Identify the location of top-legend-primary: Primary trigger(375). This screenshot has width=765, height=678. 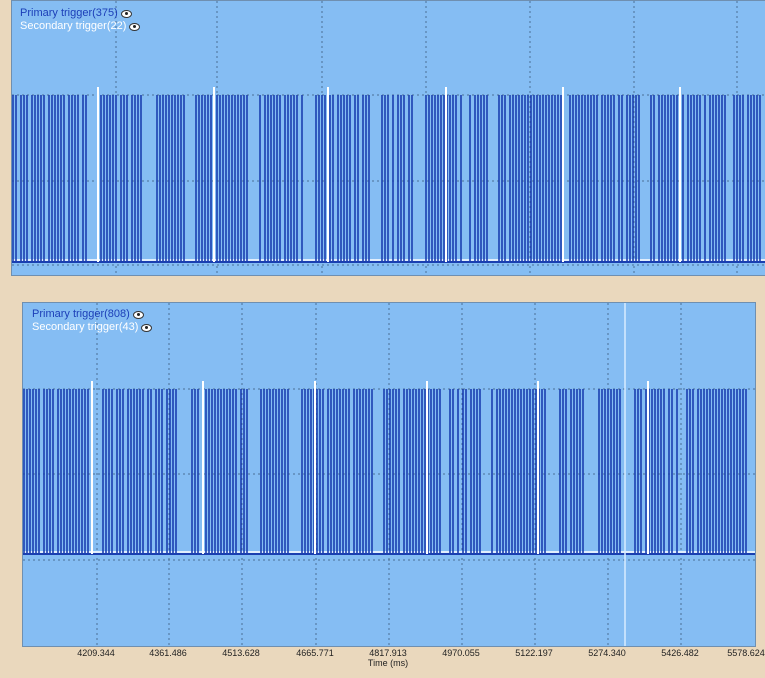
(80, 13).